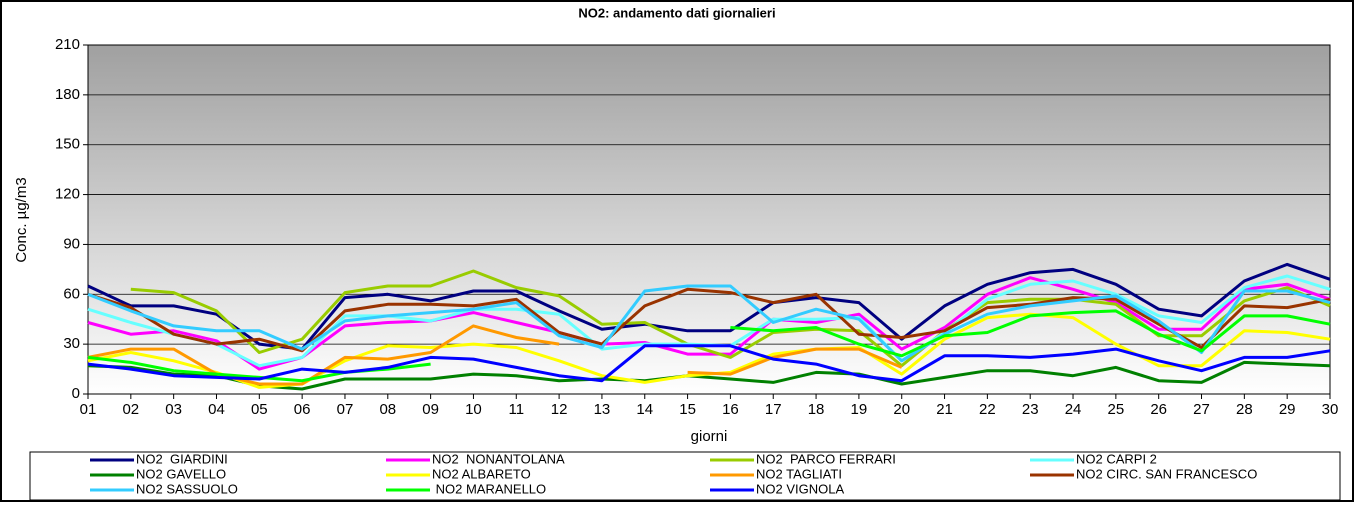 The height and width of the screenshot is (507, 1354). Describe the element at coordinates (182, 458) in the screenshot. I see `legend-label: NO2 GIARDINI` at that location.